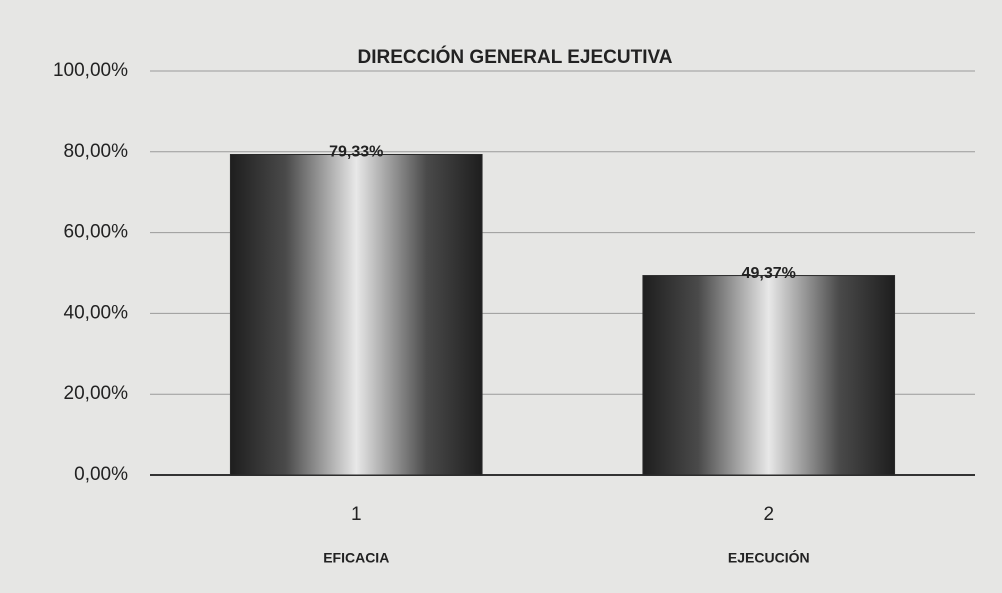  What do you see at coordinates (769, 557) in the screenshot?
I see `category-description: EJECUCIÓN` at bounding box center [769, 557].